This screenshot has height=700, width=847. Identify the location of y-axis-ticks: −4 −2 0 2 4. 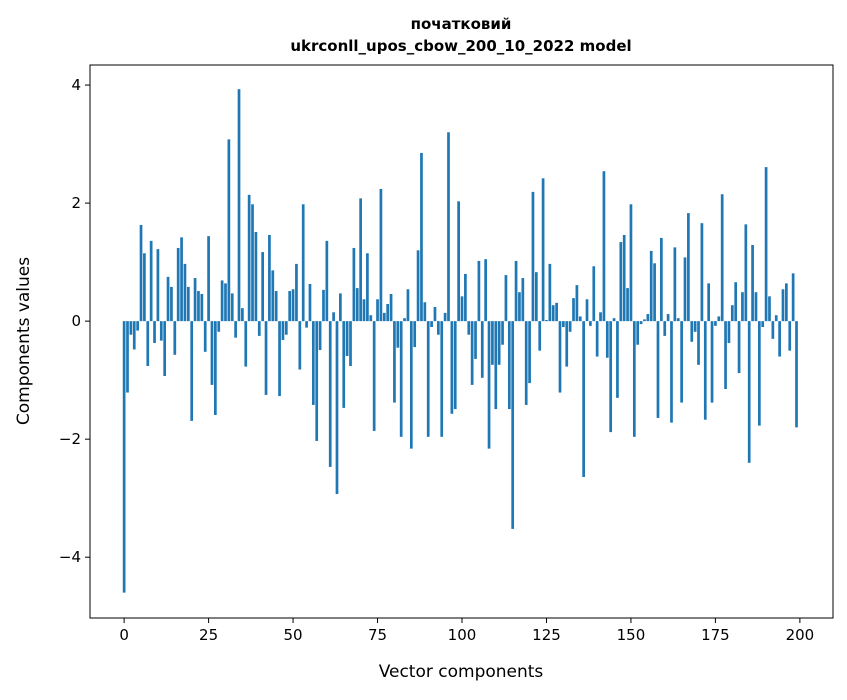
(74, 321).